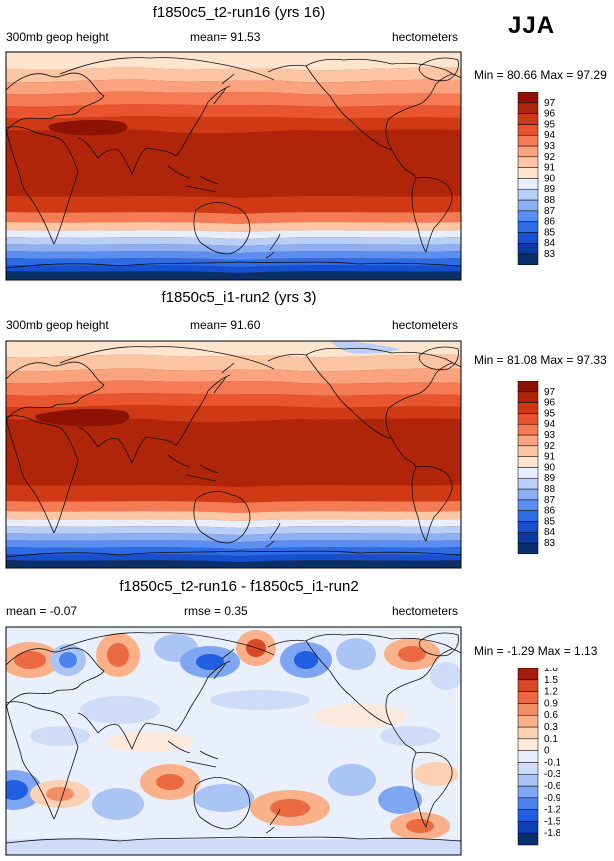 The image size is (614, 861). What do you see at coordinates (550, 435) in the screenshot?
I see `colorbar-2-label-10: 93` at bounding box center [550, 435].